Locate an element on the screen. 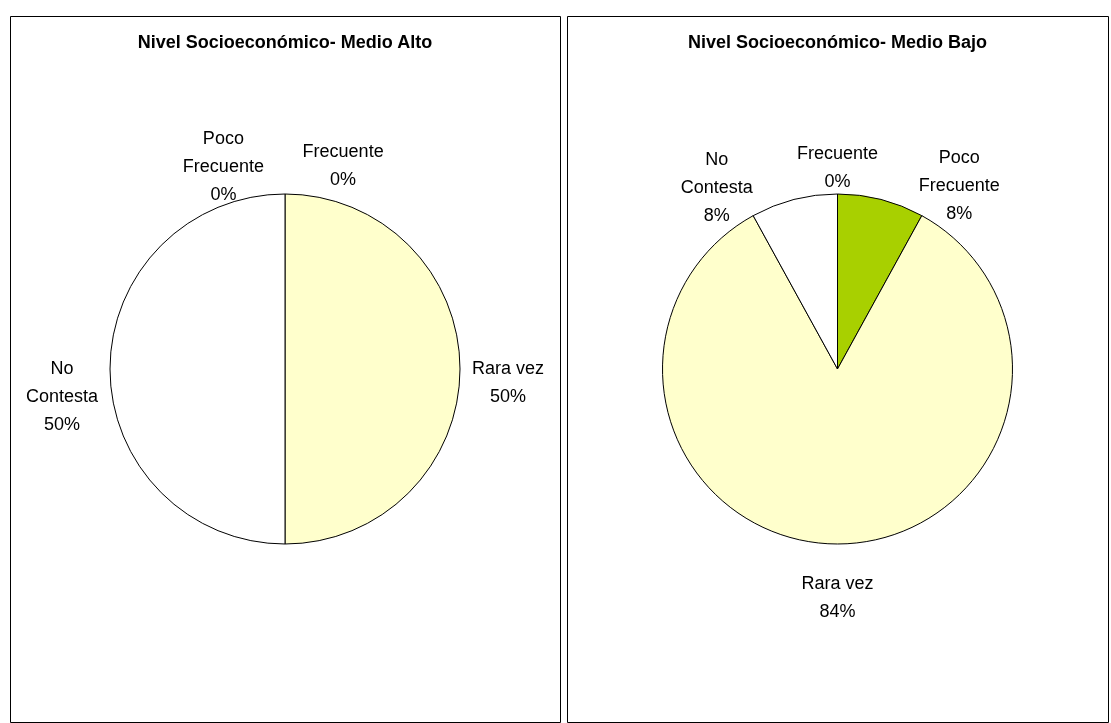 This screenshot has height=723, width=1111. chart-title: Nivel Socioeconómico- Medio Alto is located at coordinates (285, 42).